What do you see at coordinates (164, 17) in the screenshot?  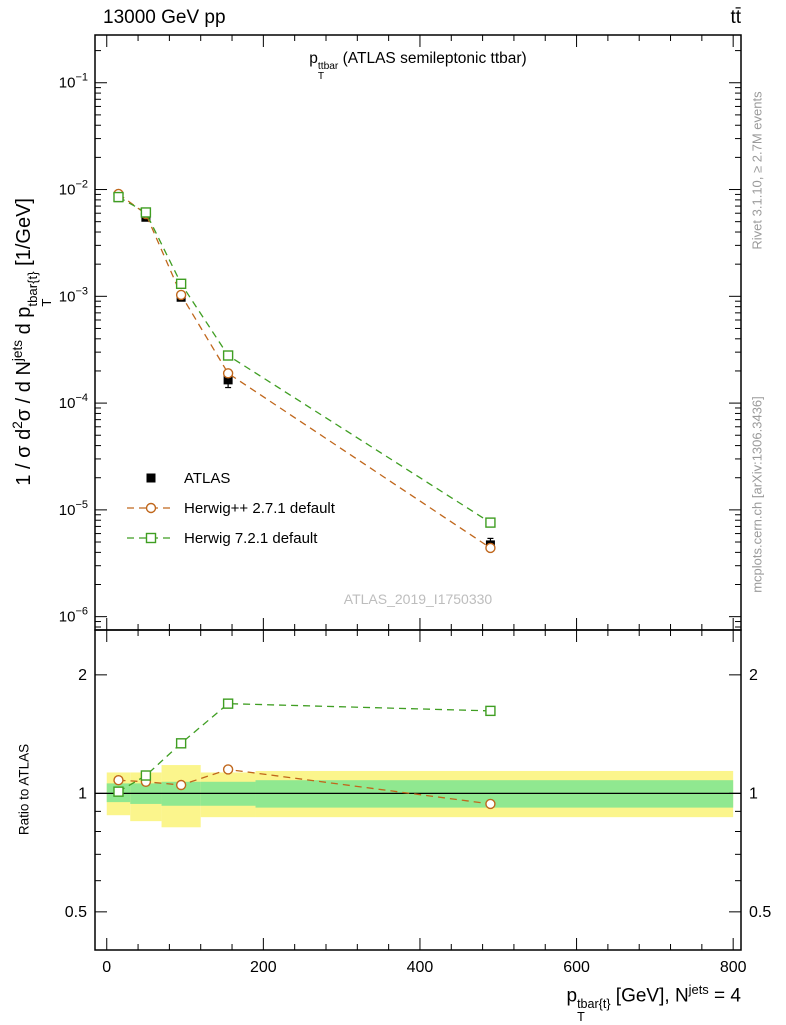 I see `beam-energy-label: 13000 GeV pp` at bounding box center [164, 17].